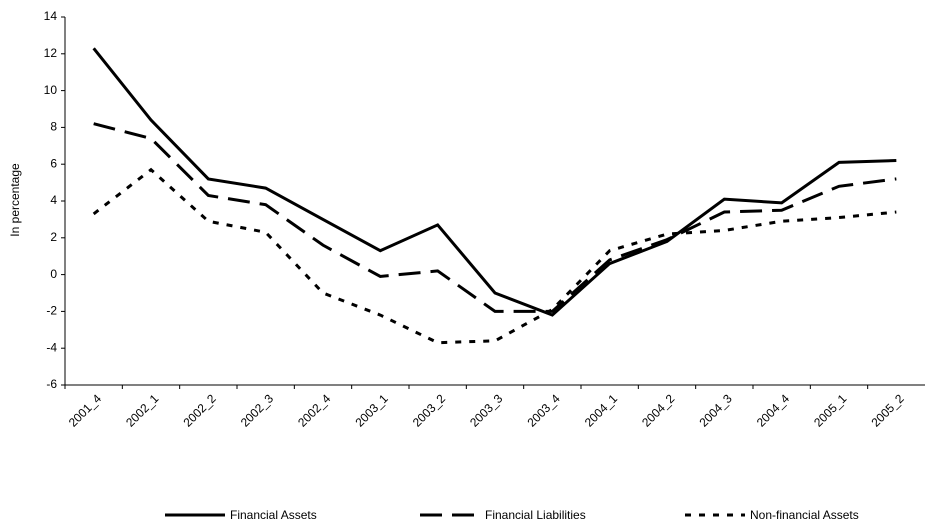 The height and width of the screenshot is (531, 925). Describe the element at coordinates (51, 347) in the screenshot. I see `y-tick-label: -4` at that location.